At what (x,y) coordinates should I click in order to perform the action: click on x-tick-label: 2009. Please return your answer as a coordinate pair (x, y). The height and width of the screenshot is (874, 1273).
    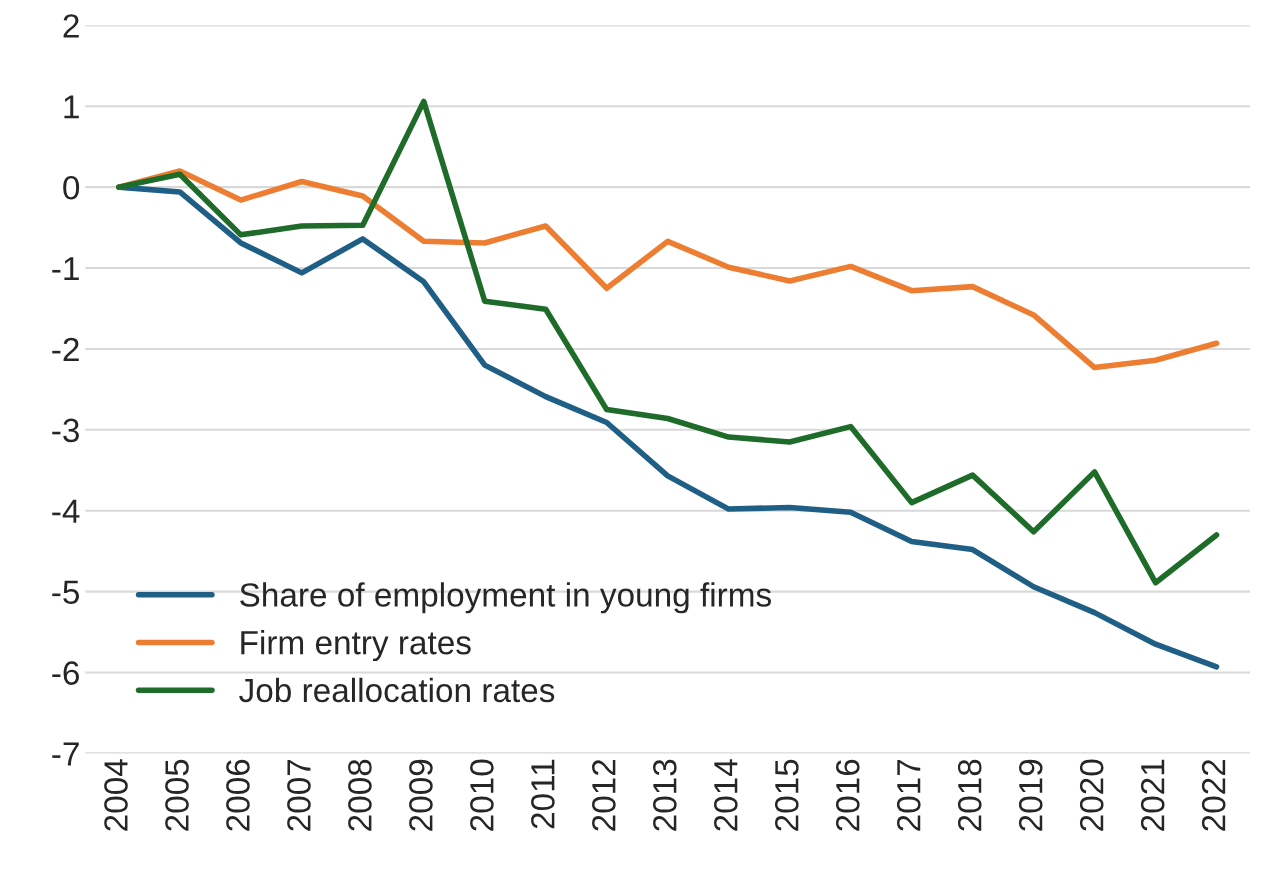
    Looking at the image, I should click on (421, 795).